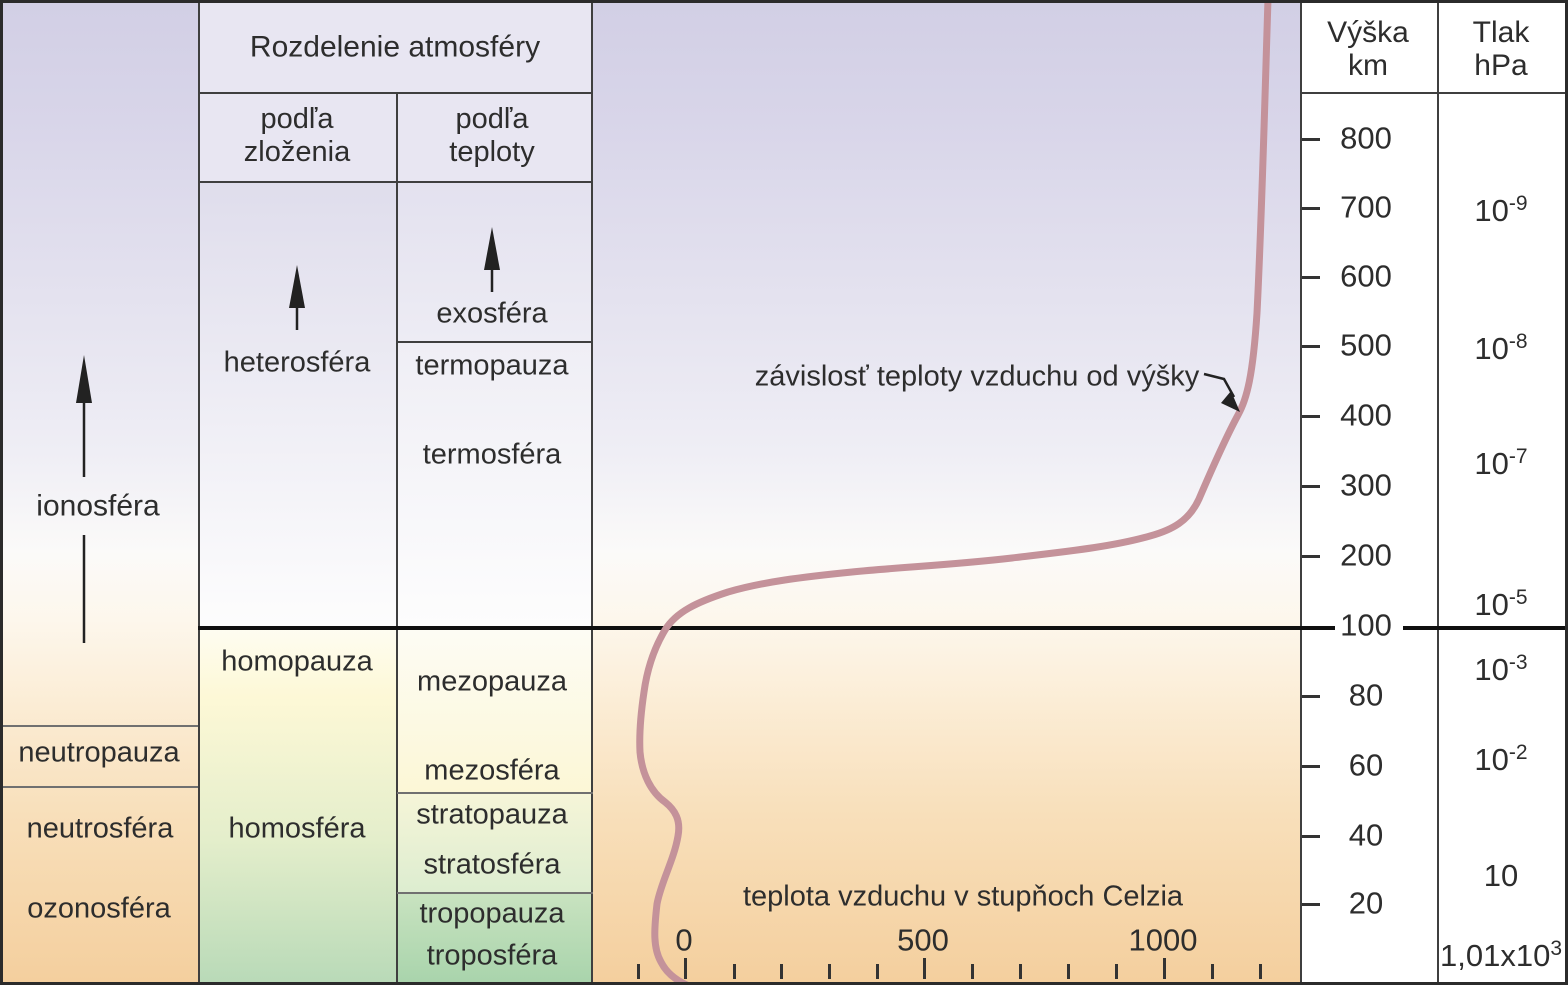  What do you see at coordinates (684, 940) in the screenshot?
I see `x-tick-label-0: 0` at bounding box center [684, 940].